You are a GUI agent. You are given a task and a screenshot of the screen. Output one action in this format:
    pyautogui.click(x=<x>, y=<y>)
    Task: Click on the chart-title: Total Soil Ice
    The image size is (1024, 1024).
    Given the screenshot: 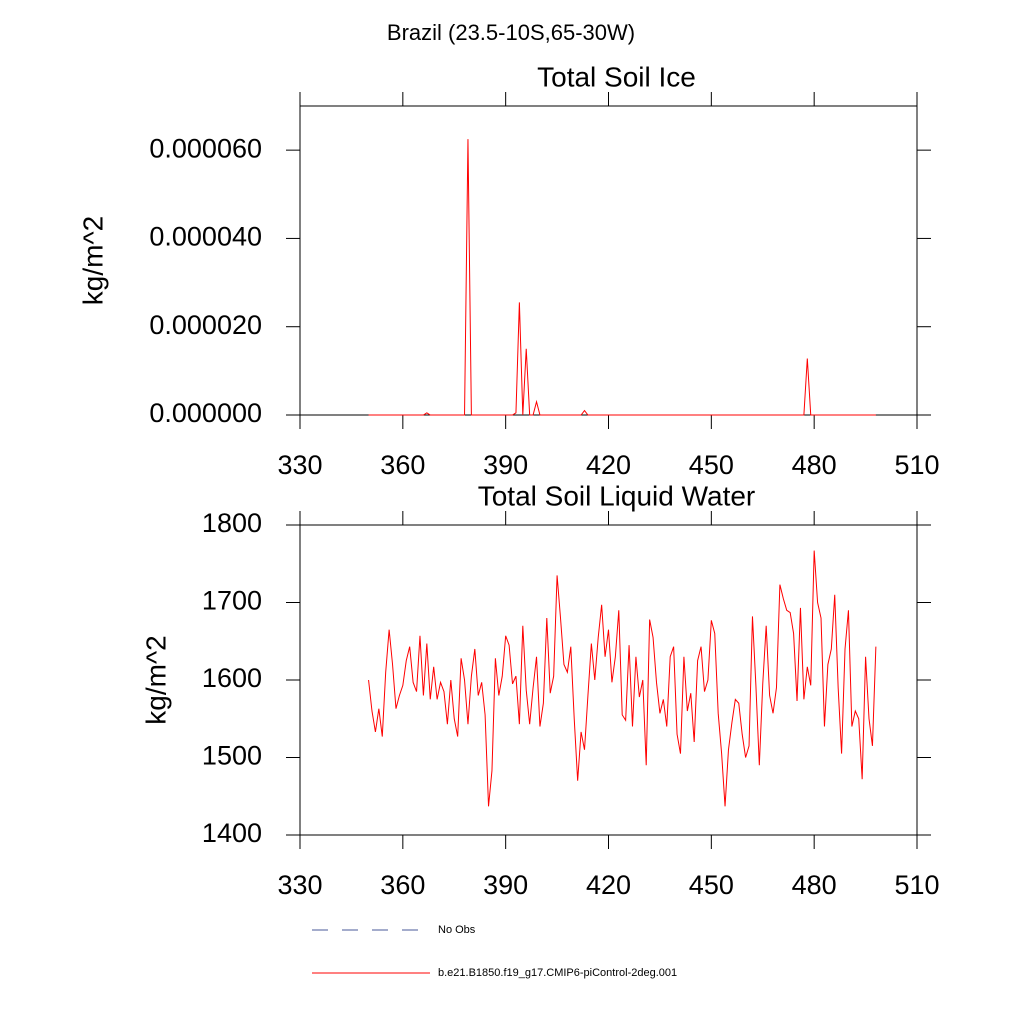 What is the action you would take?
    pyautogui.click(x=616, y=76)
    